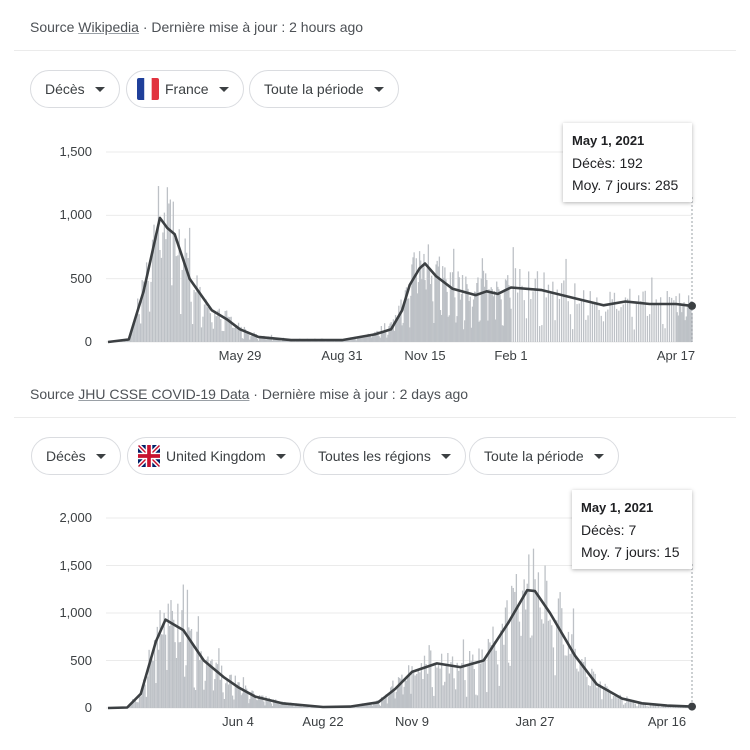 The height and width of the screenshot is (750, 750). Describe the element at coordinates (384, 456) in the screenshot. I see `region-dropdown: Toutes les régions` at that location.